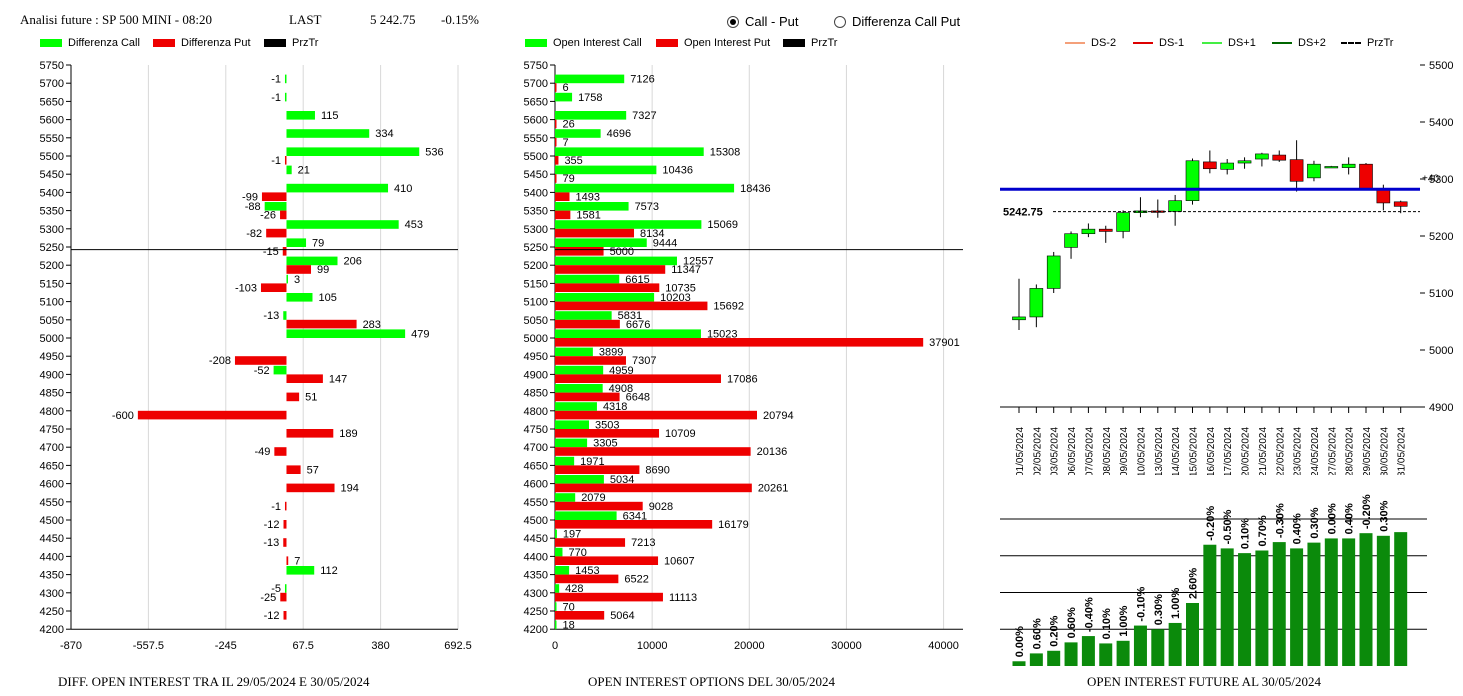 Image resolution: width=1463 pixels, height=696 pixels. Describe the element at coordinates (665, 243) in the screenshot. I see `data-label: 9444` at that location.